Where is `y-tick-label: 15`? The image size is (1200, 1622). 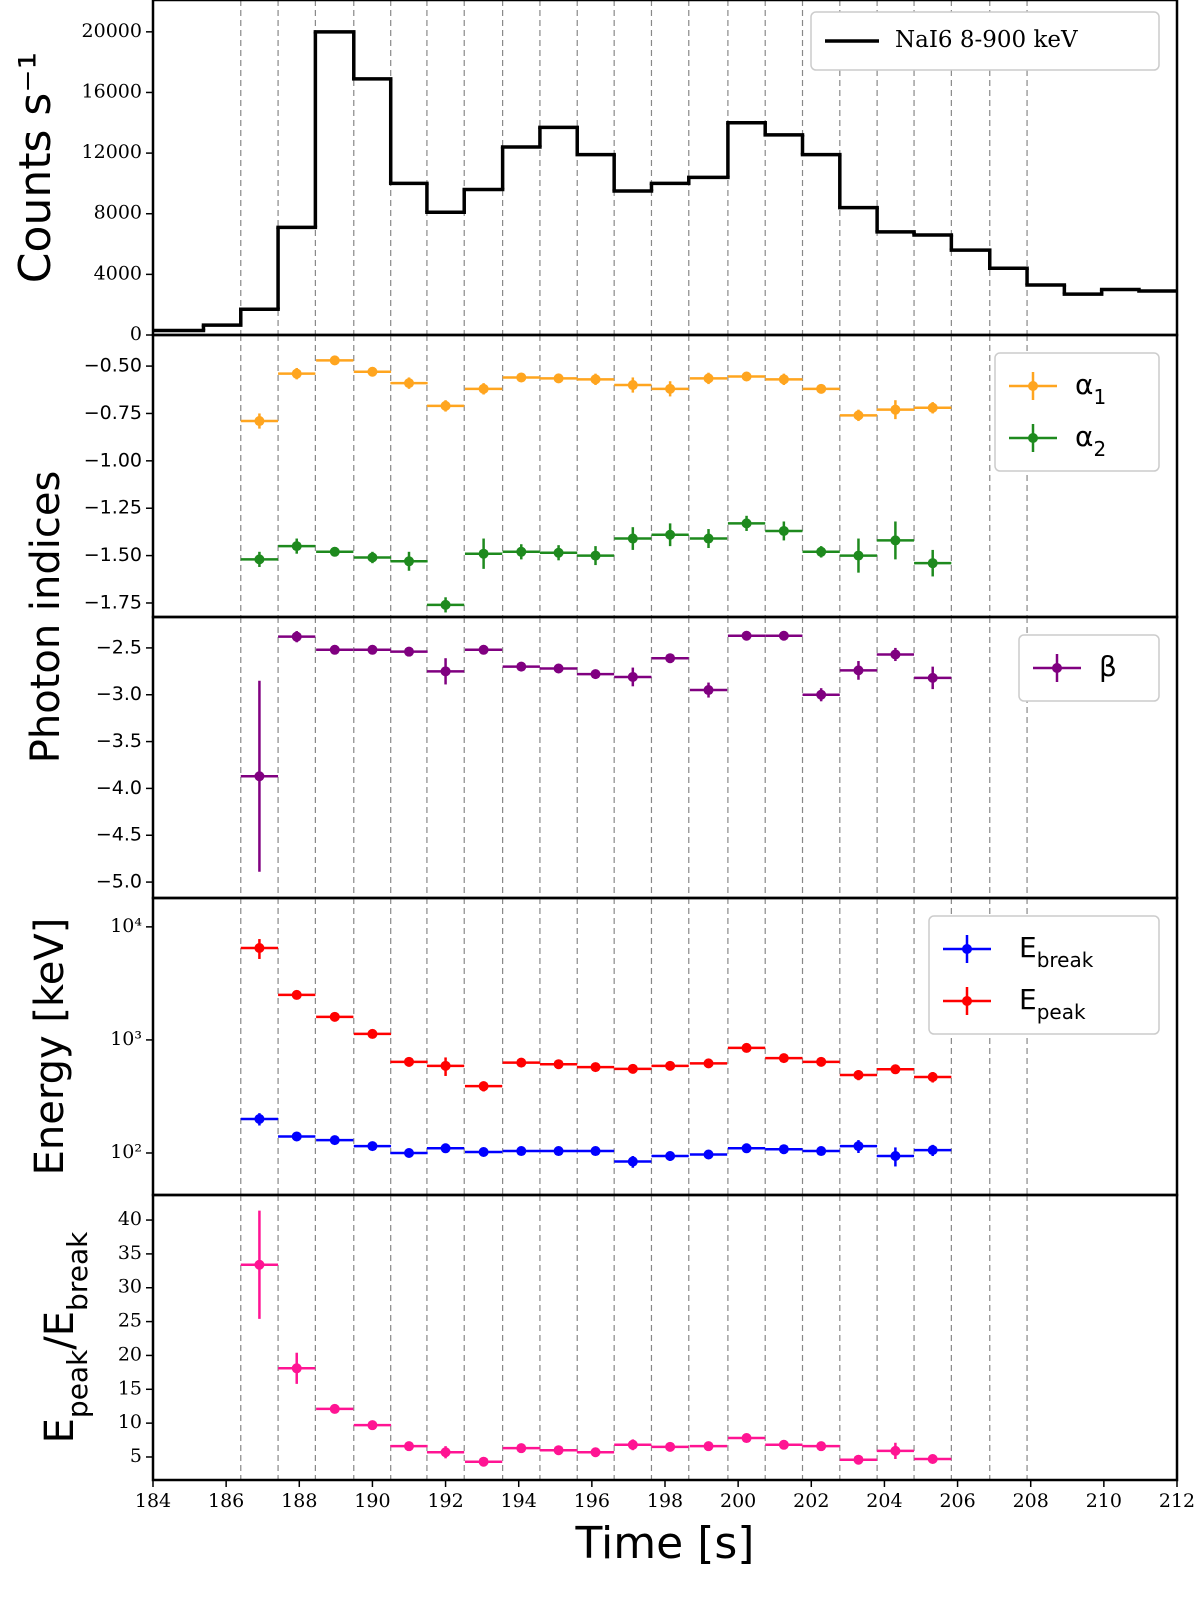 y-tick-label: 15 is located at coordinates (130, 1388).